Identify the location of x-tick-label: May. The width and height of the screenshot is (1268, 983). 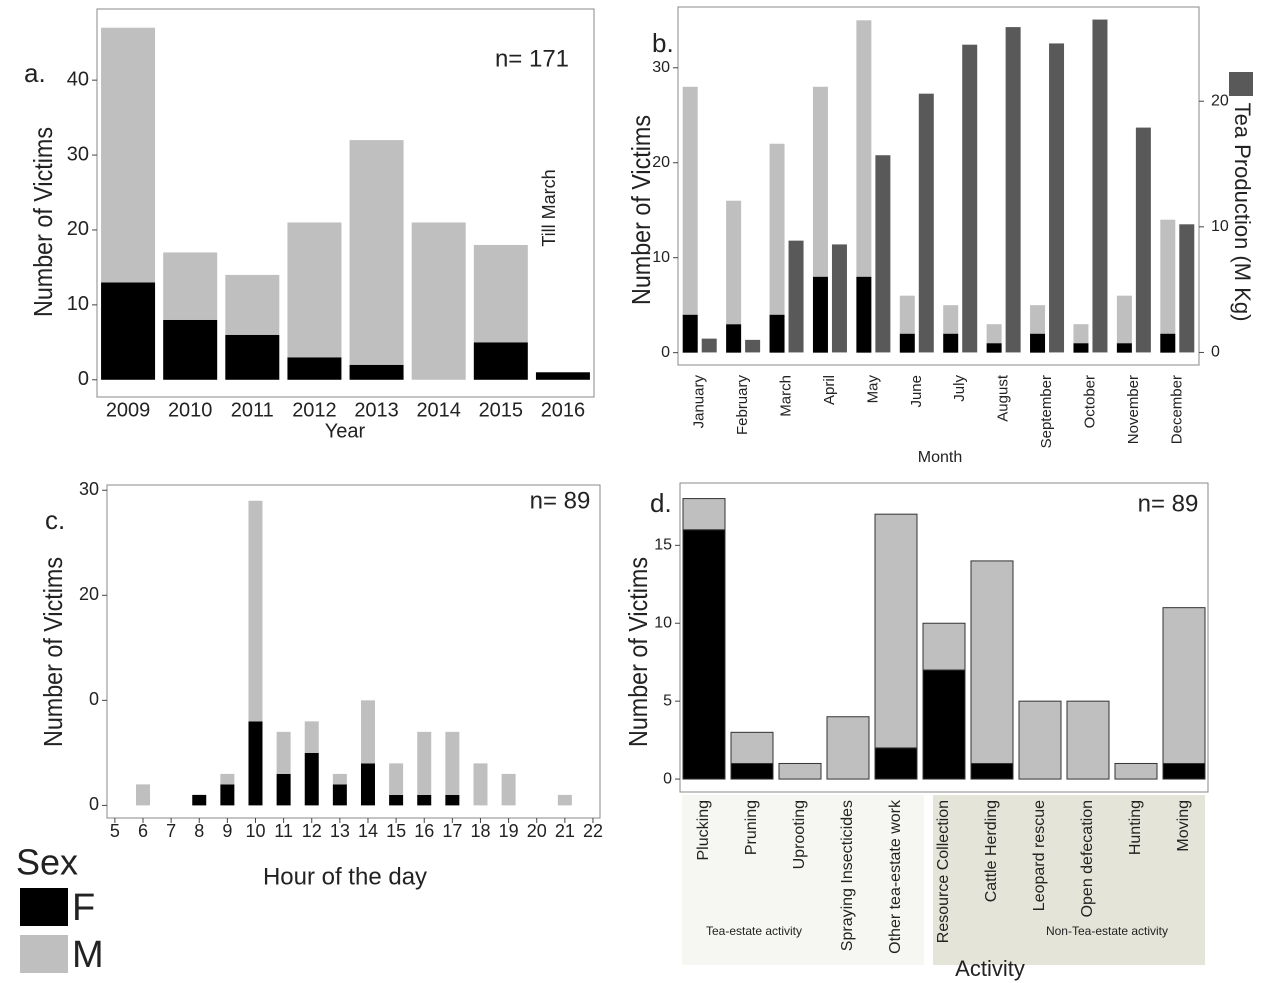
(872, 389).